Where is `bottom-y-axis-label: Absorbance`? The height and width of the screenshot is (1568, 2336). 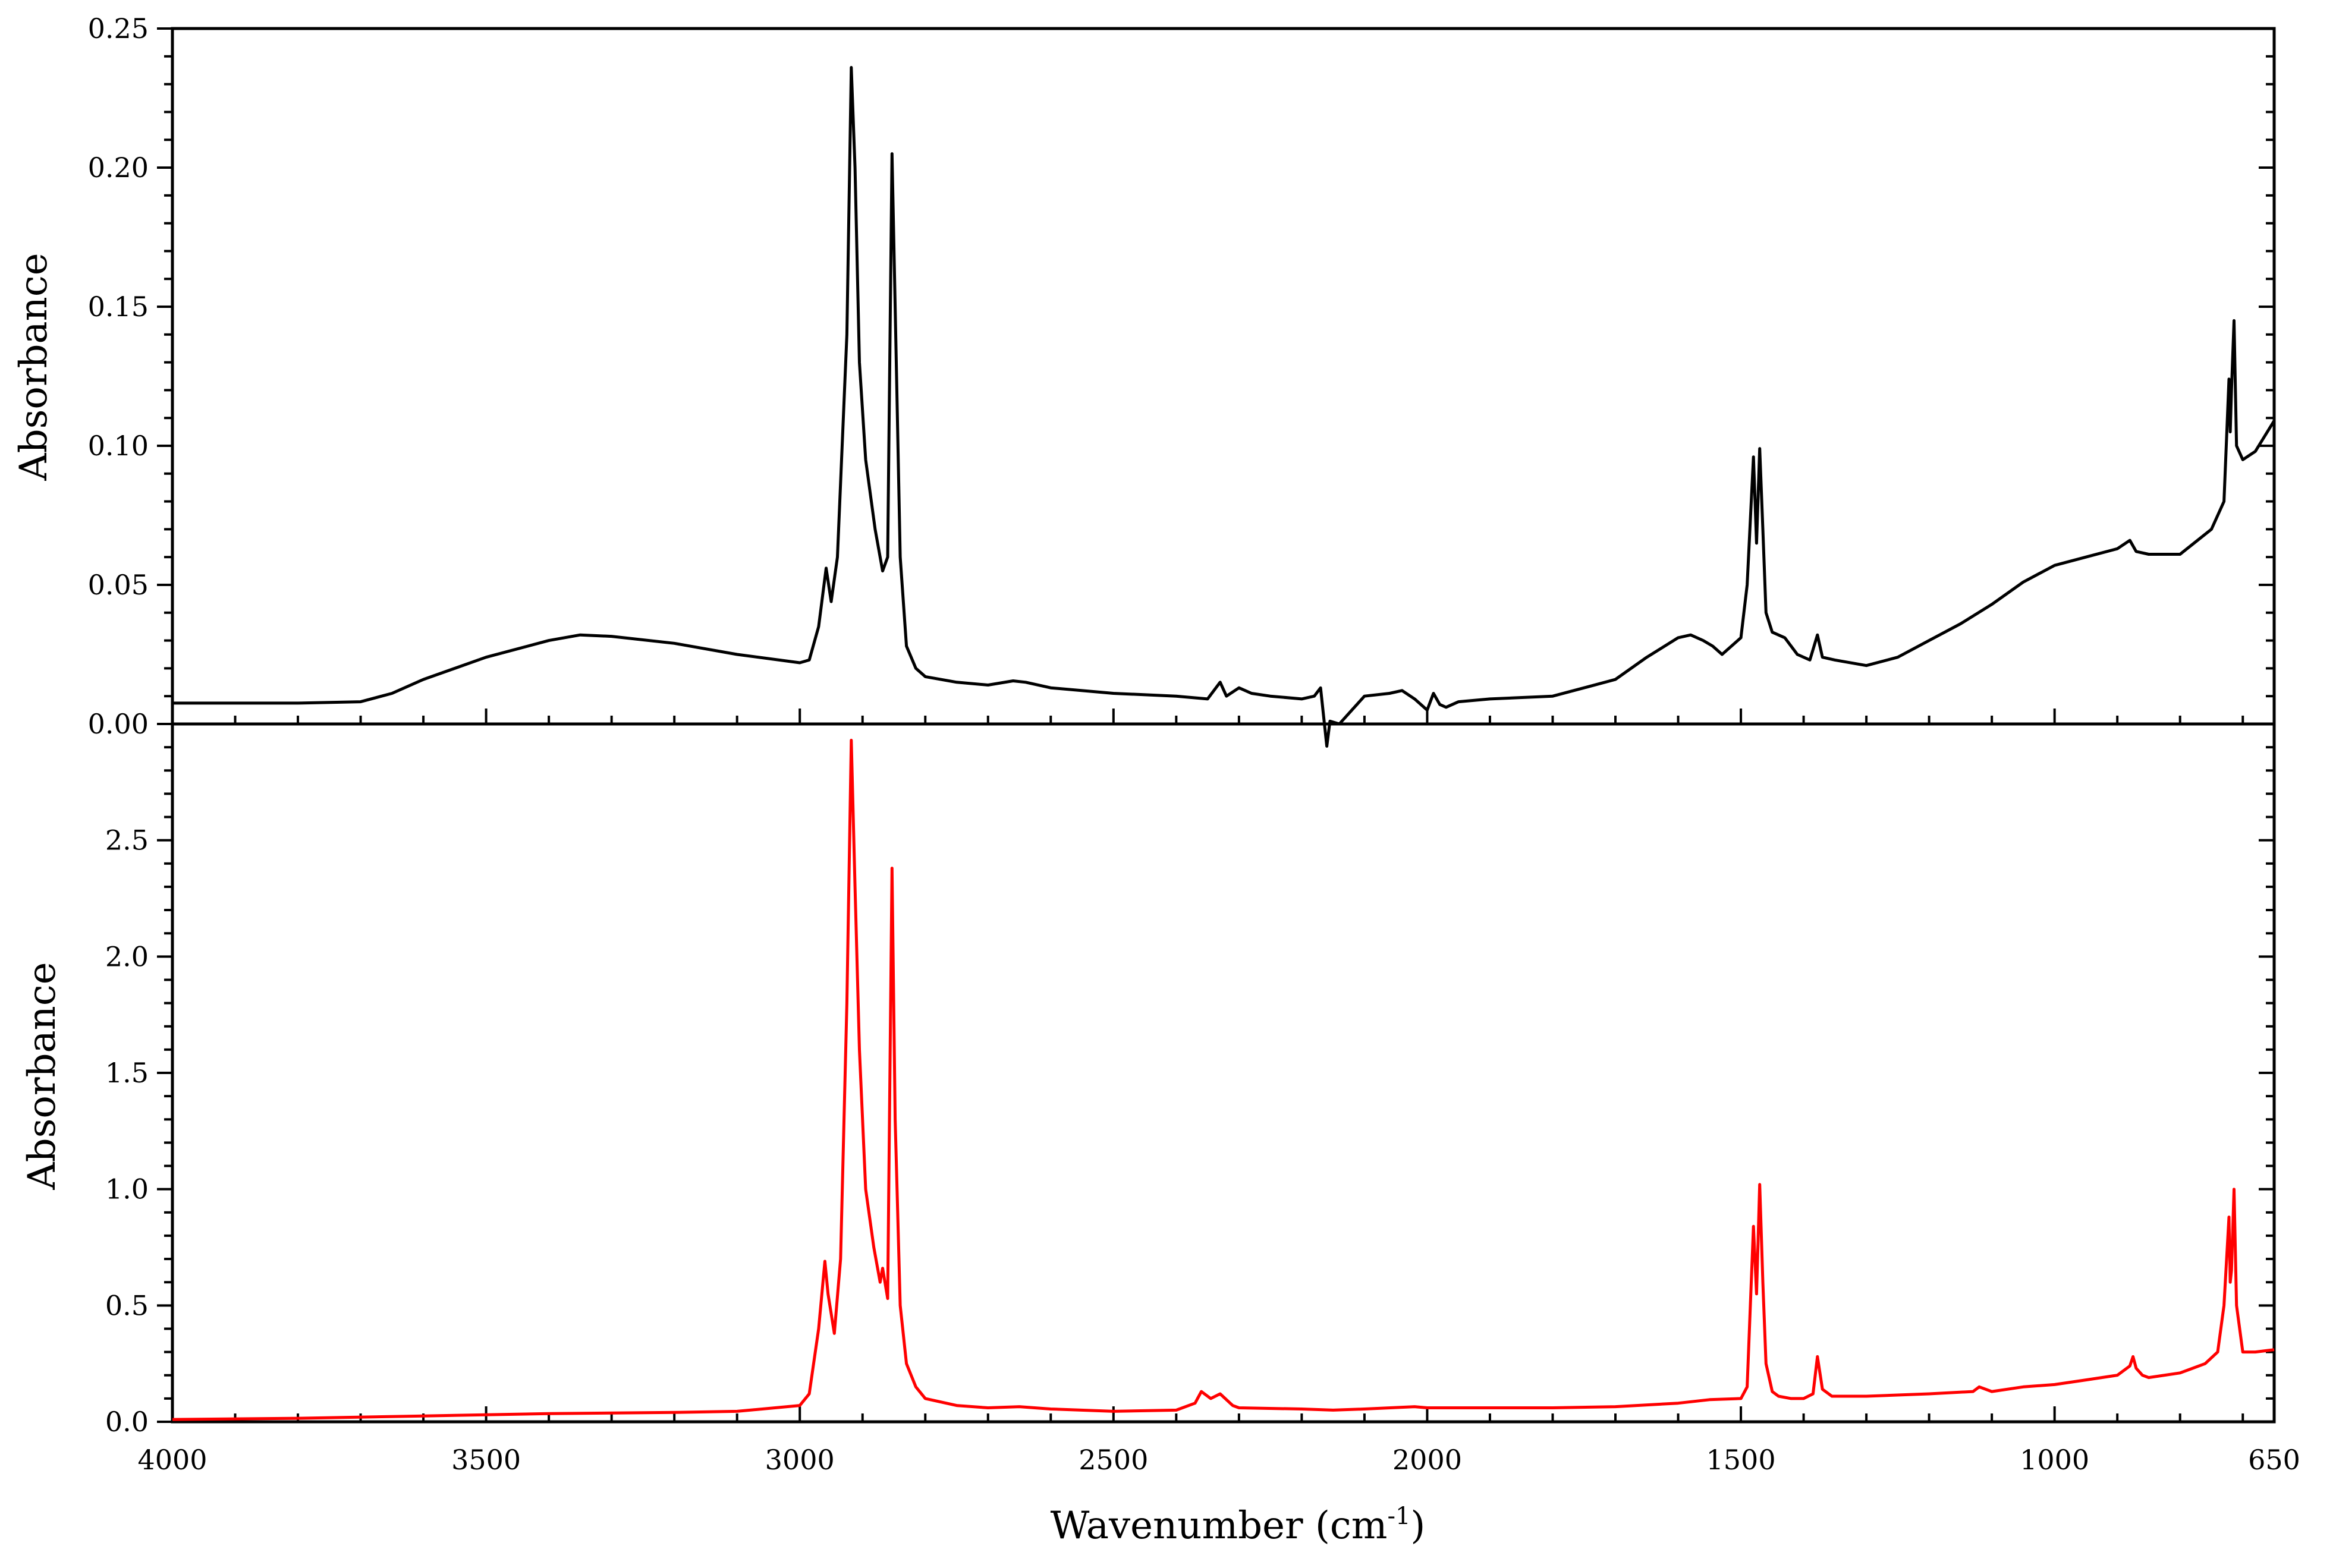 bottom-y-axis-label: Absorbance is located at coordinates (42, 1076).